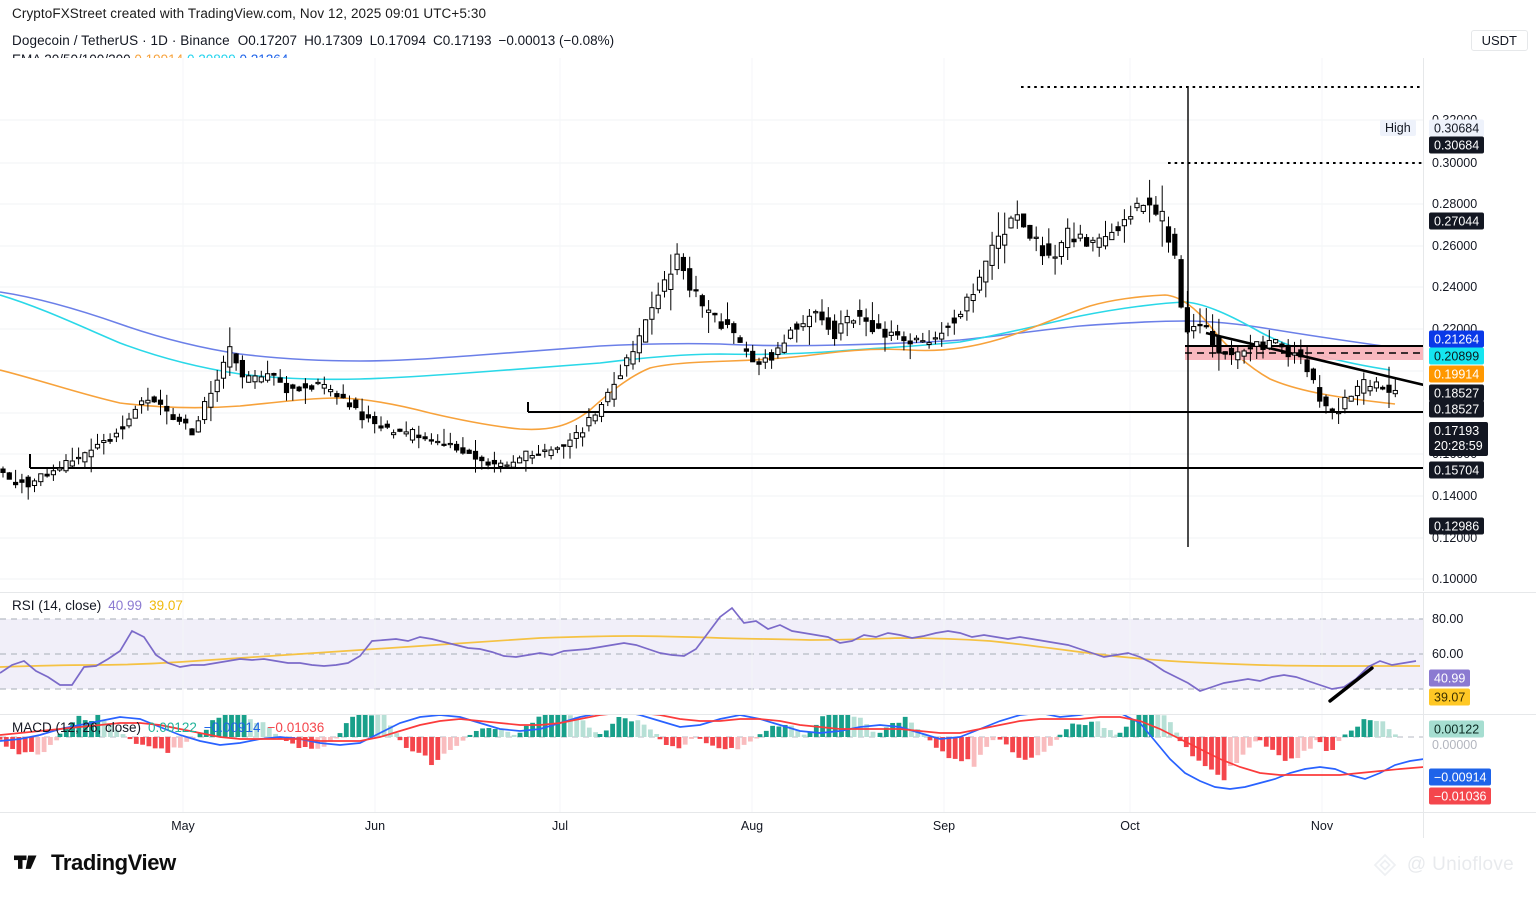  I want to click on price-tick: 0.10000, so click(1455, 579).